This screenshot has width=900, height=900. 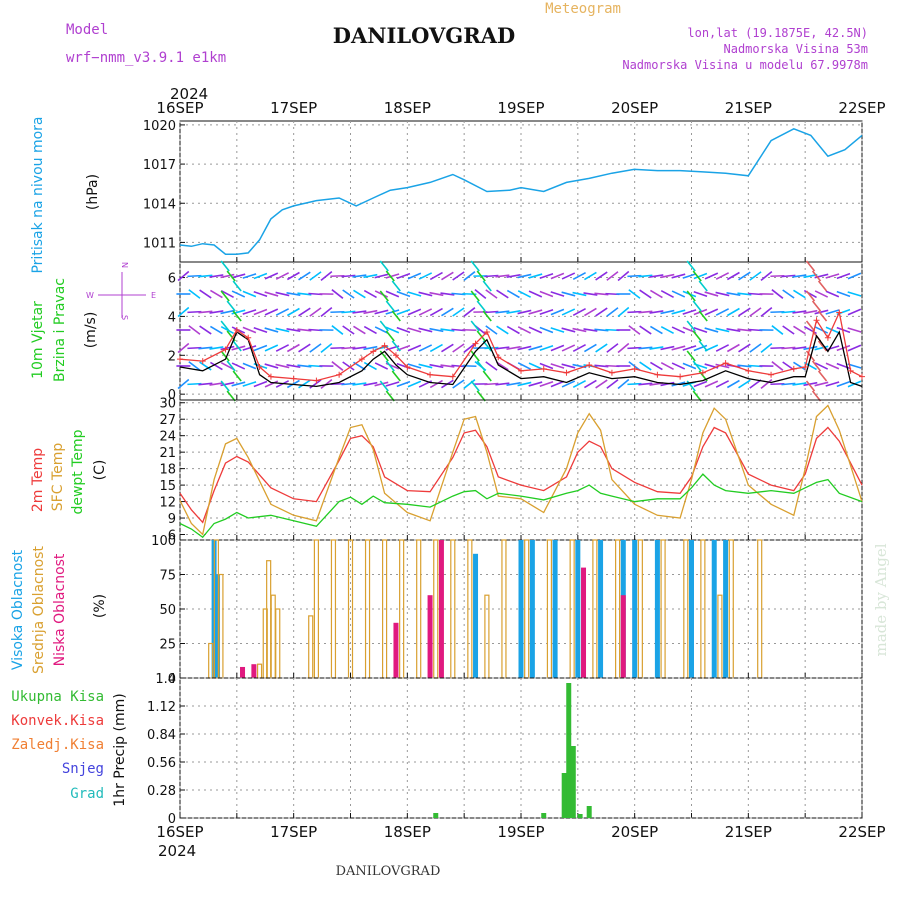 I want to click on y-tick-label: 0, so click(x=172, y=395).